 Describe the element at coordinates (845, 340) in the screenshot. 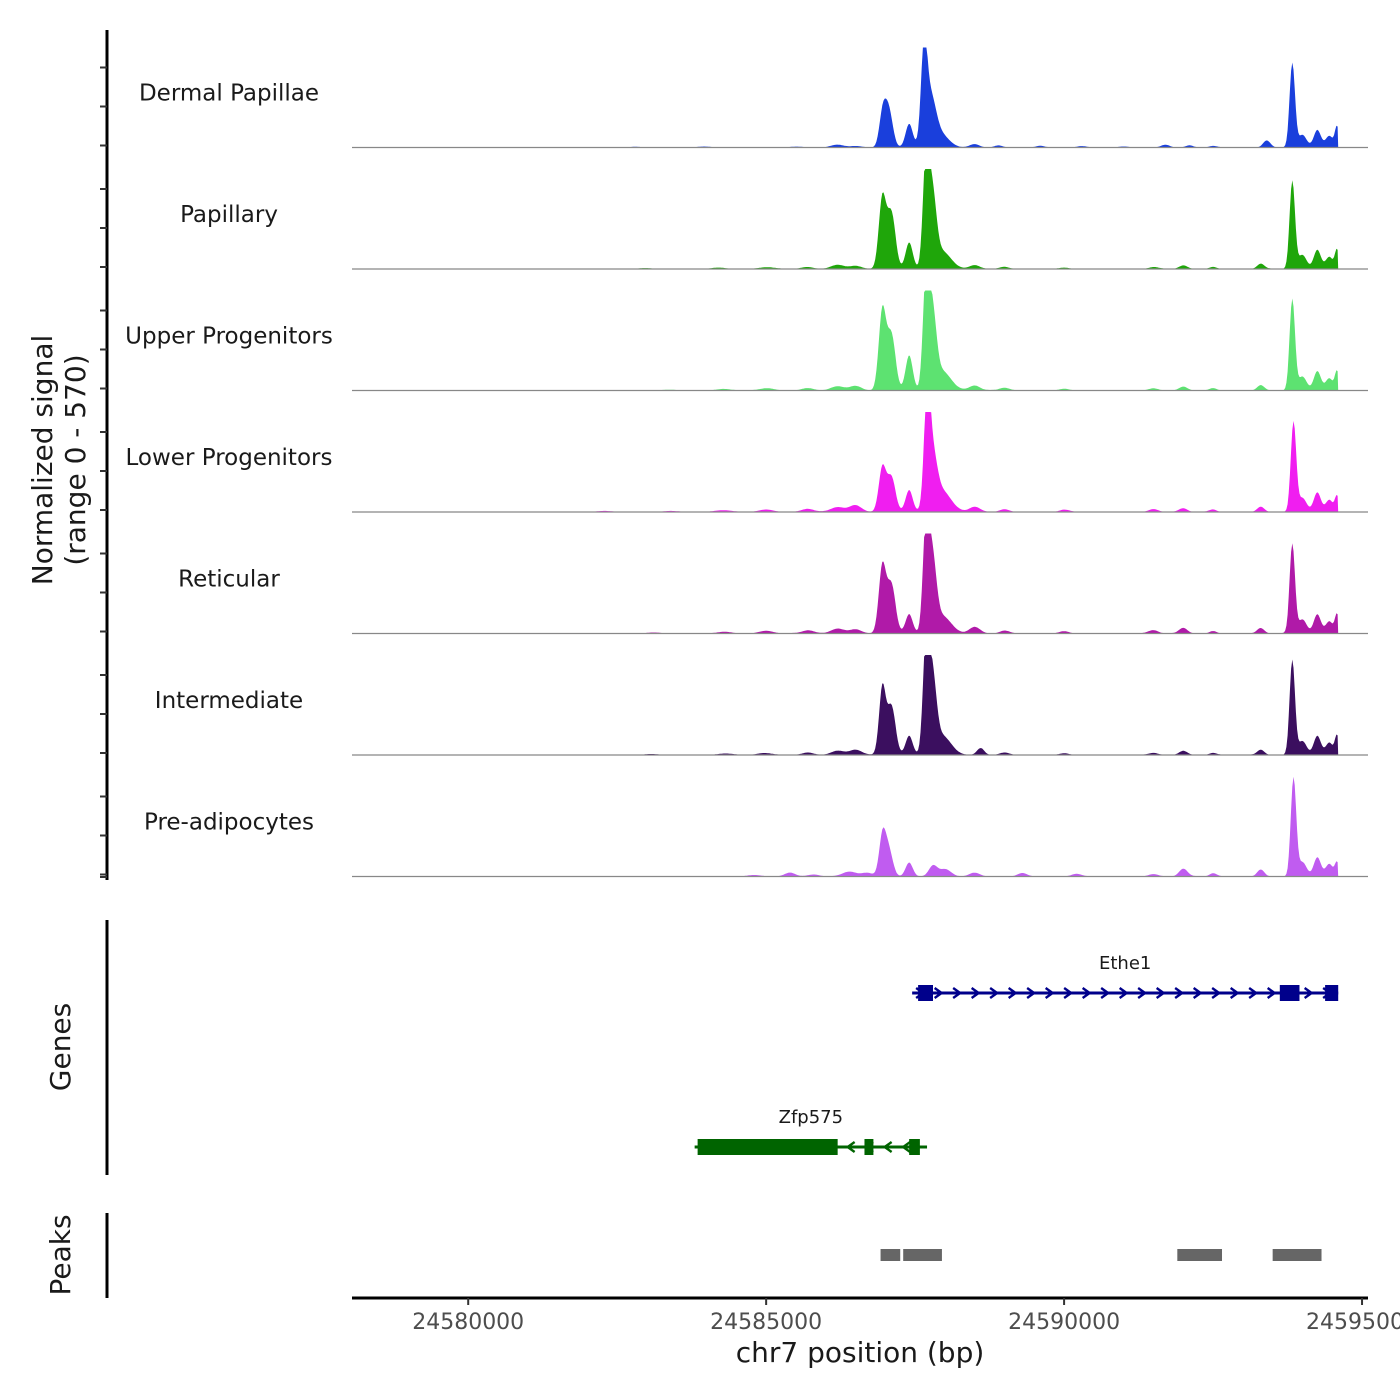

I see `track-upper-progenitors-area` at that location.